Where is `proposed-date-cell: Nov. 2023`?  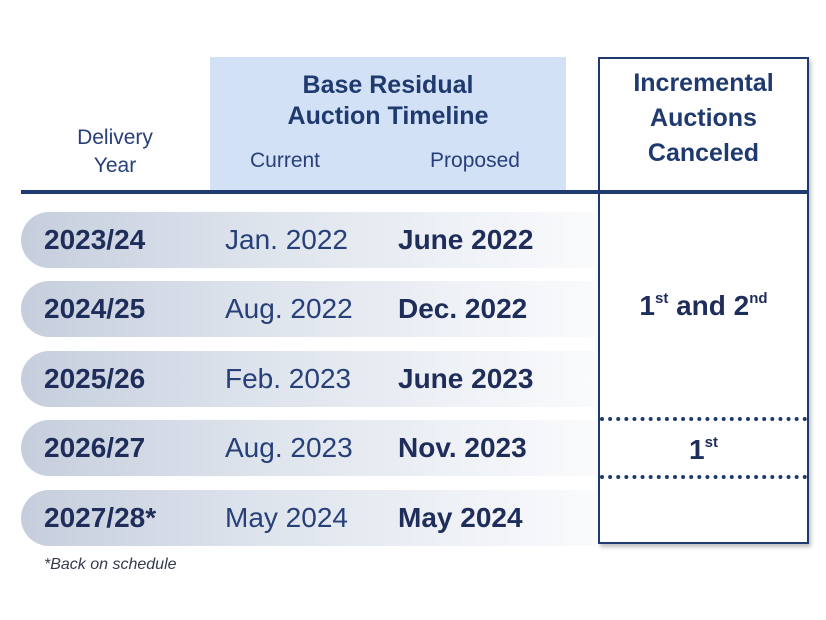
proposed-date-cell: Nov. 2023 is located at coordinates (462, 447).